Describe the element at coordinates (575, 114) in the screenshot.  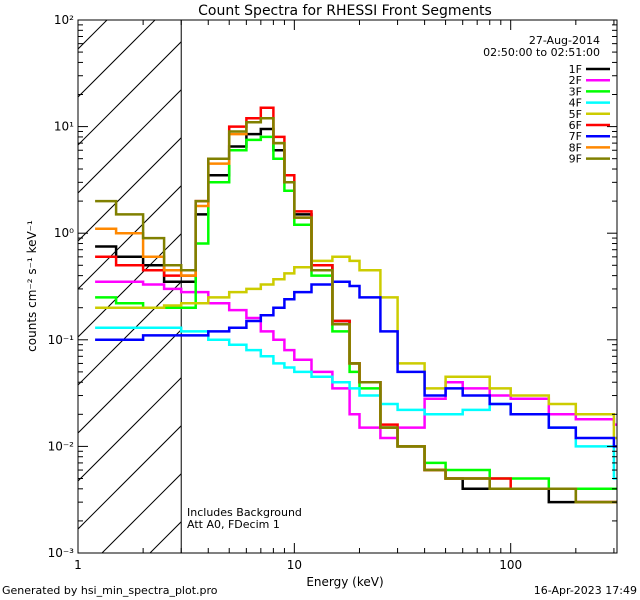
I see `legend-label-5F: 5F` at that location.